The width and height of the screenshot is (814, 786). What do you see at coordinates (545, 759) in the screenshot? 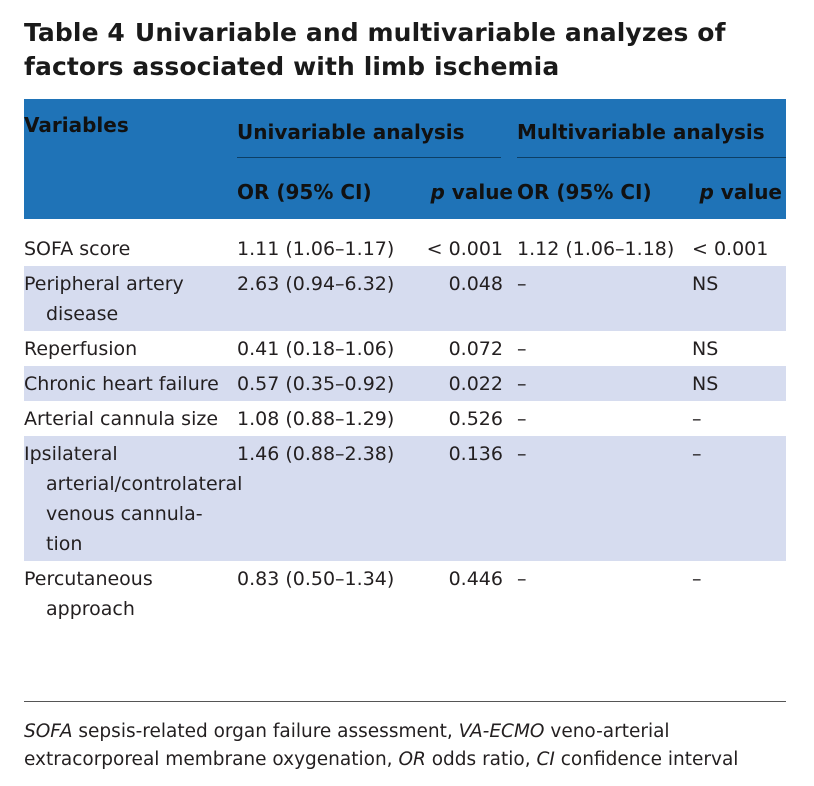
I see `footnote-term-ci: CI` at bounding box center [545, 759].